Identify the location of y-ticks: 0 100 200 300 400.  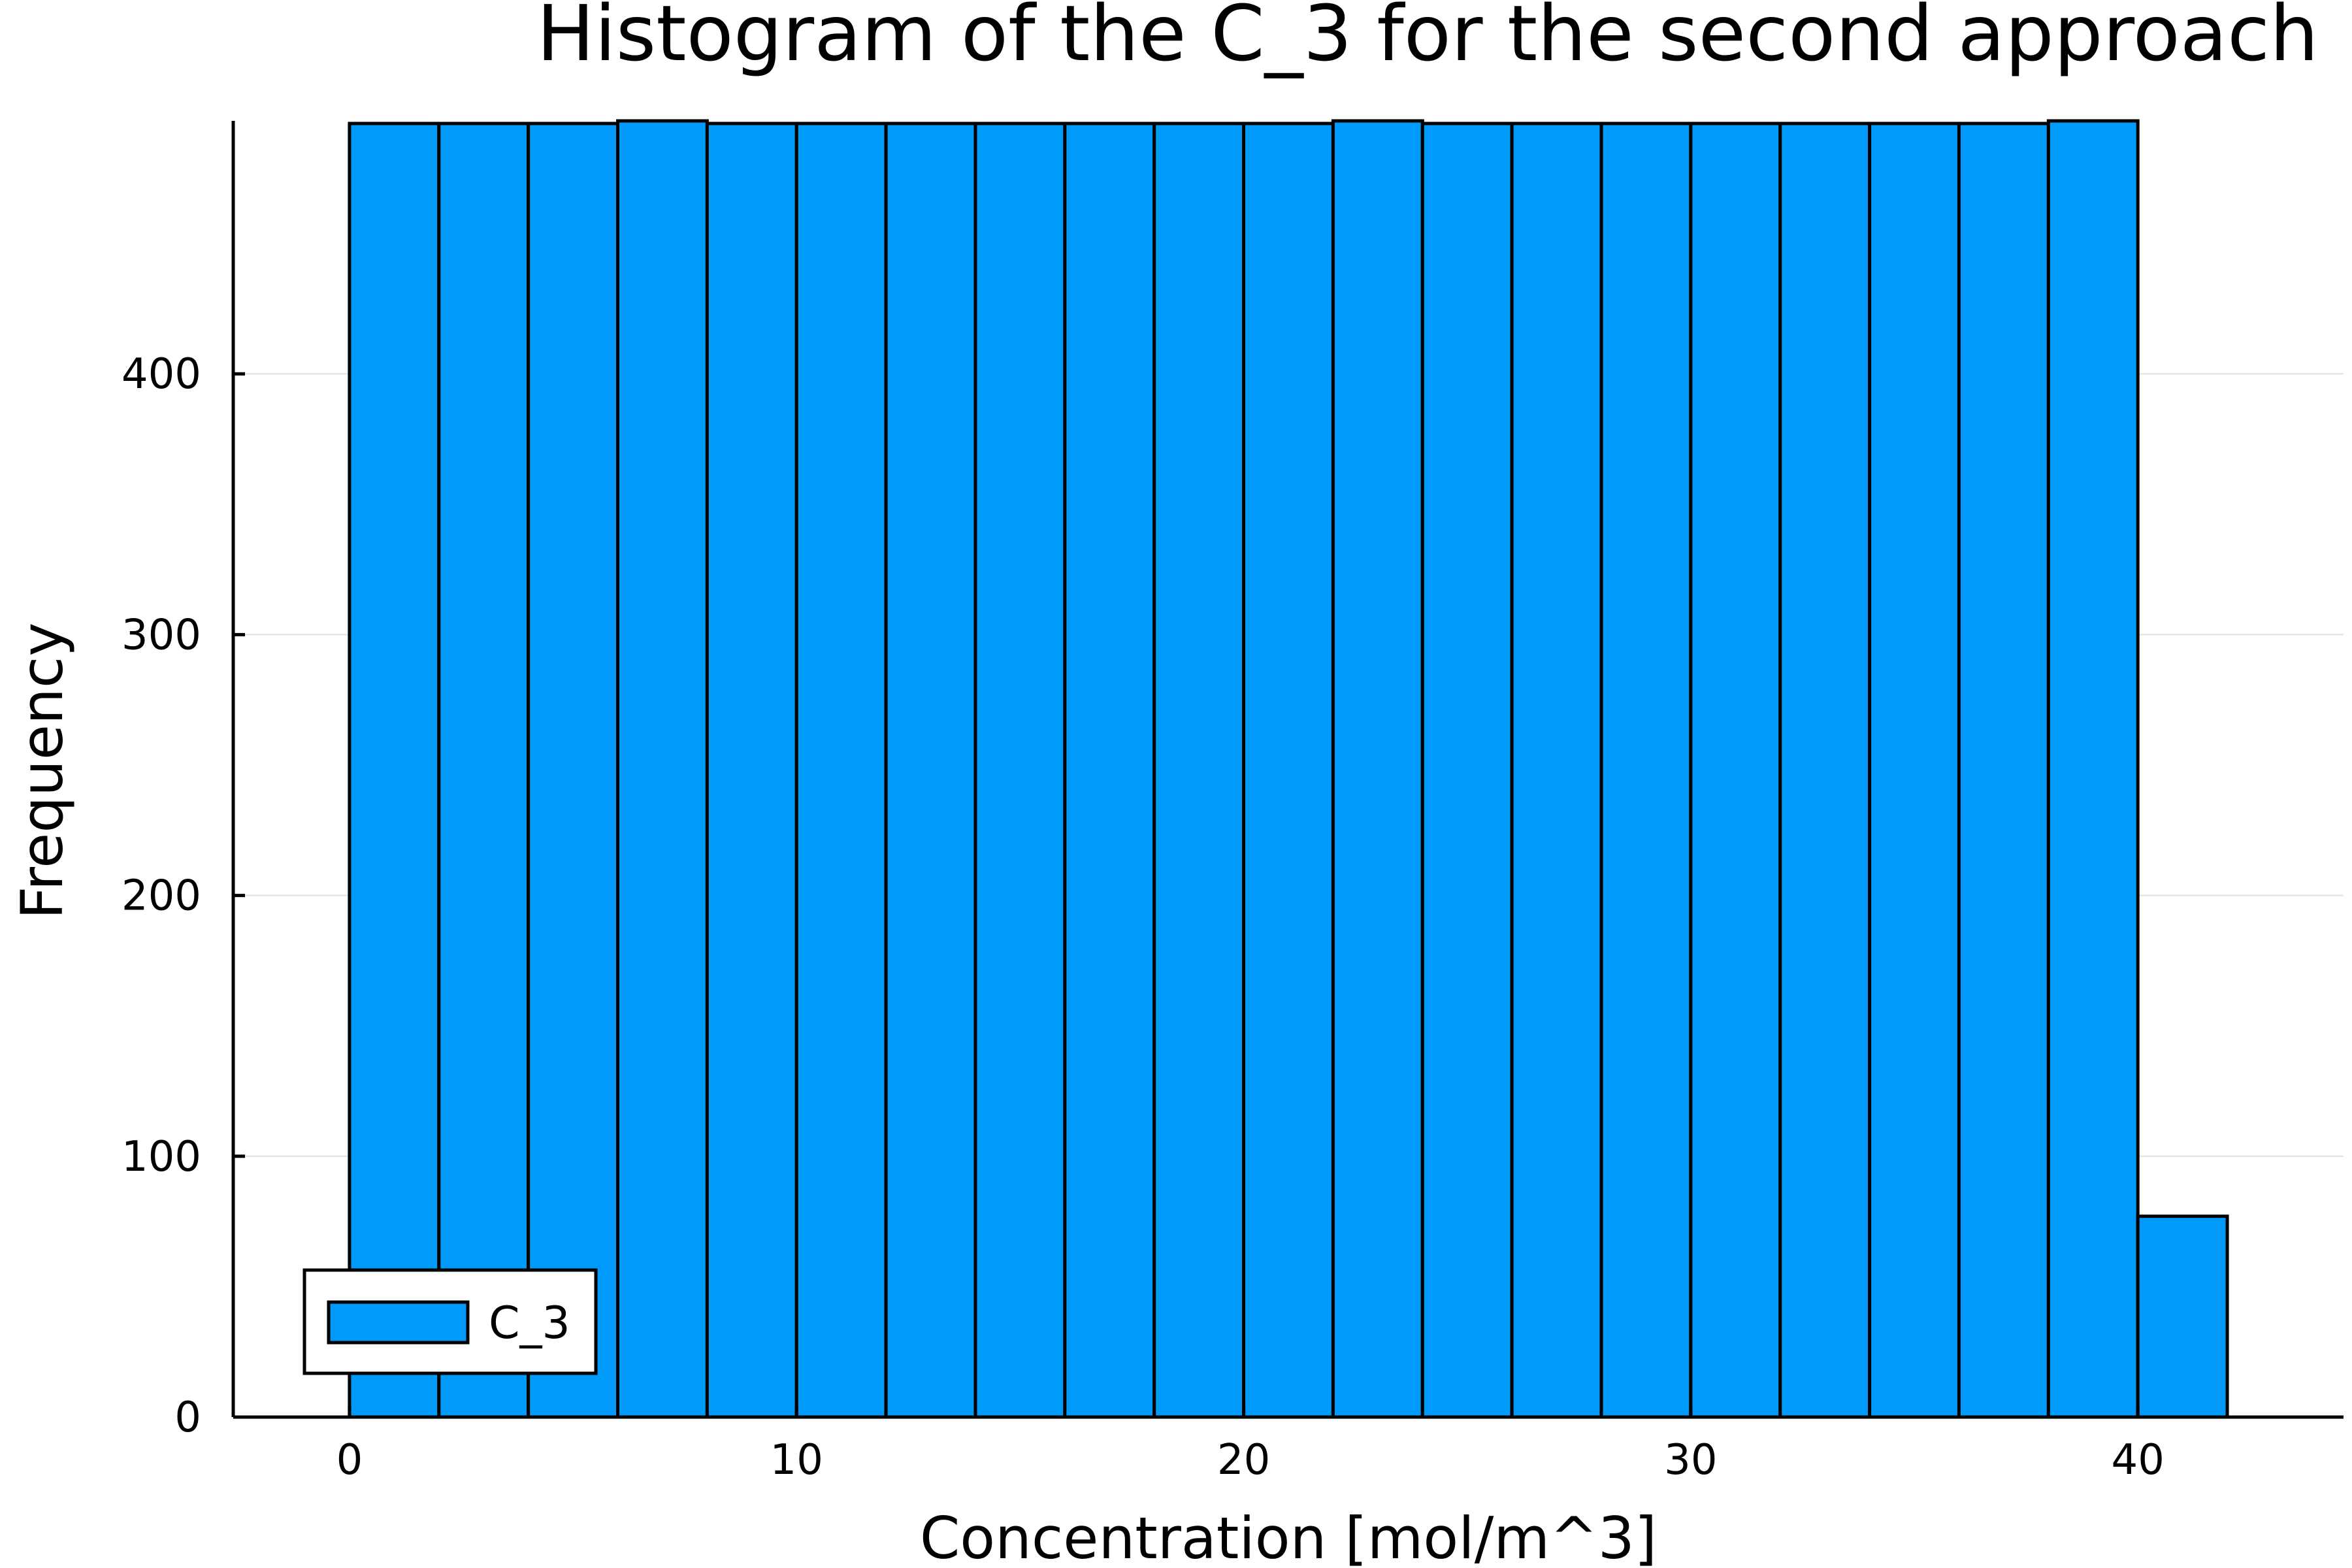
(183, 896).